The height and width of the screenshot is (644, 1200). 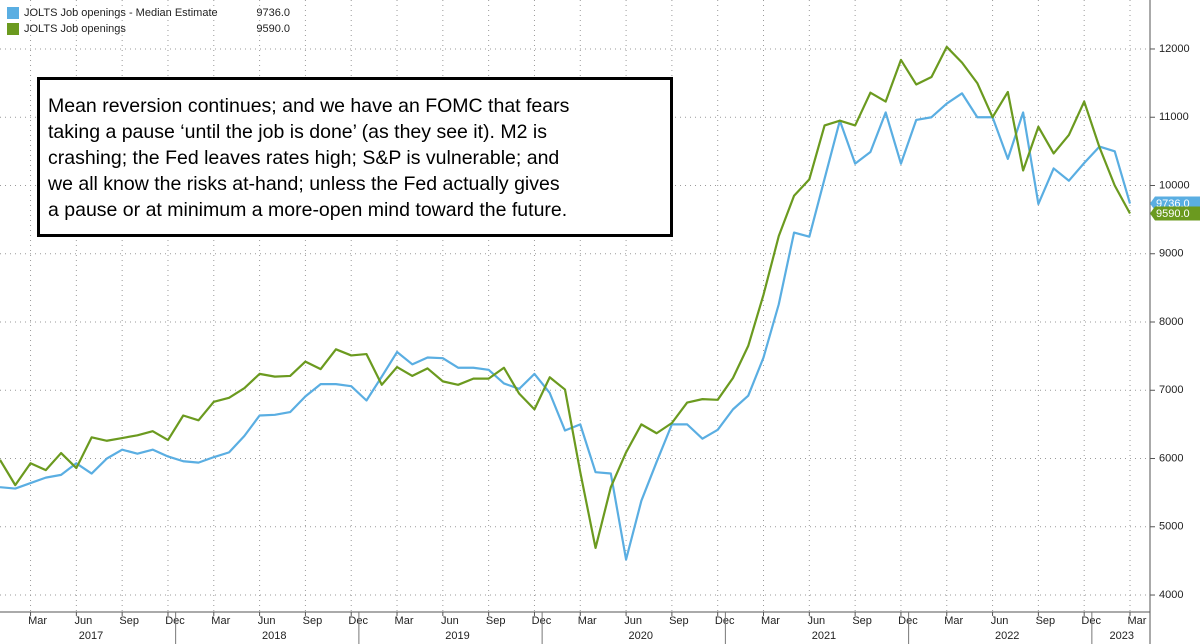 What do you see at coordinates (640, 636) in the screenshot?
I see `year-label: 2020` at bounding box center [640, 636].